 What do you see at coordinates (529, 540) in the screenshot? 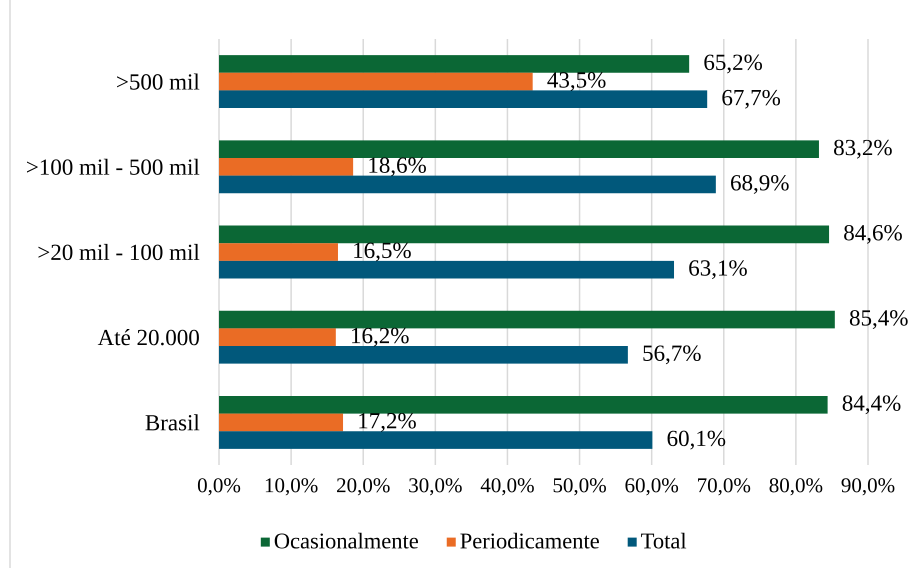
I see `legend-label: Periodicamente` at bounding box center [529, 540].